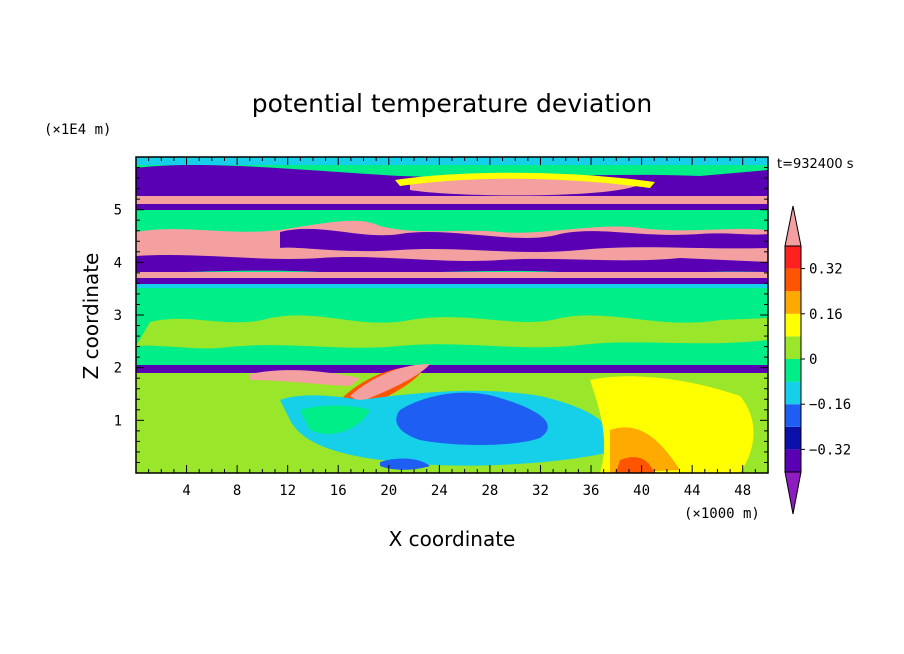 The width and height of the screenshot is (904, 654). I want to click on colorbar-label: 0.32, so click(826, 270).